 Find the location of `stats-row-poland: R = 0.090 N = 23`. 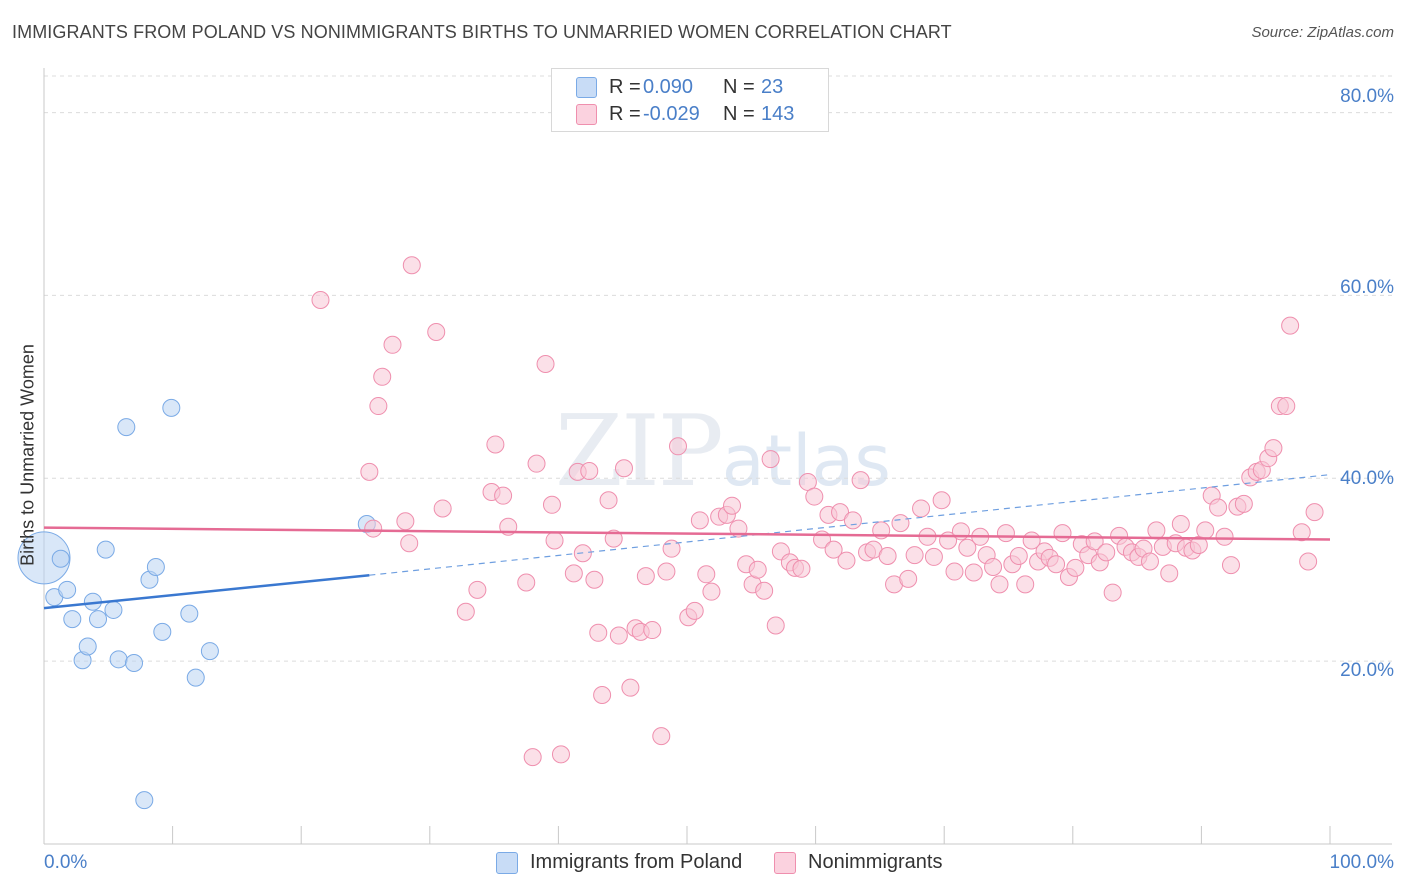

stats-row-poland: R = 0.090 N = 23 is located at coordinates (679, 87).